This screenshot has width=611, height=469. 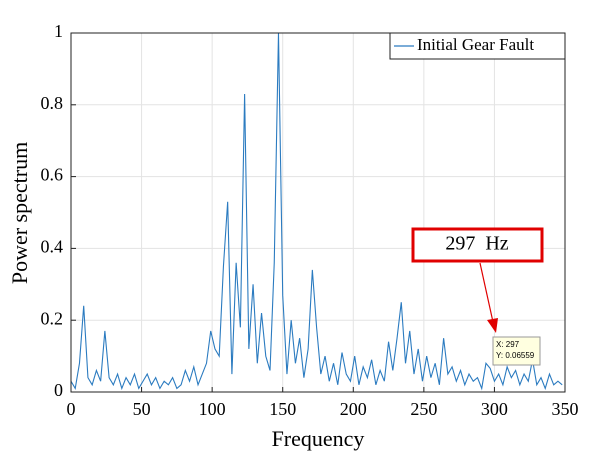 What do you see at coordinates (565, 409) in the screenshot?
I see `x-tick-label: 350` at bounding box center [565, 409].